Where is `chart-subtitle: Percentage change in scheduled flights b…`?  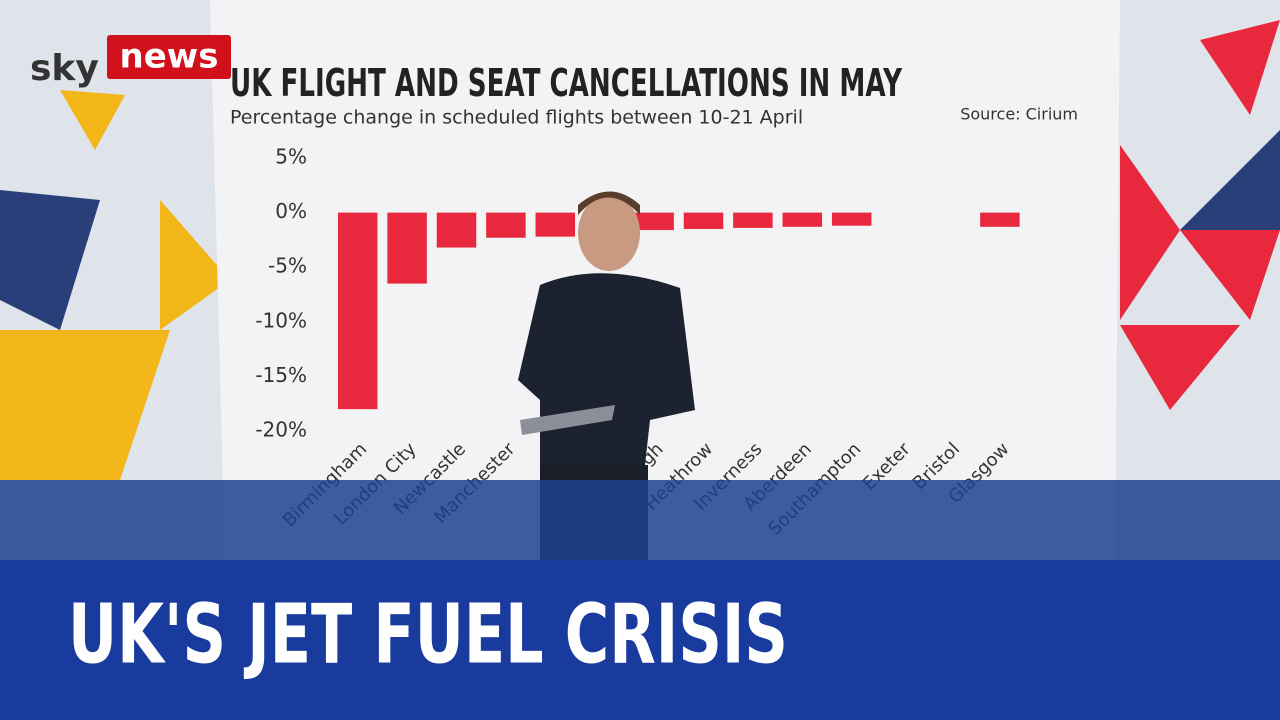 chart-subtitle: Percentage change in scheduled flights b… is located at coordinates (516, 118).